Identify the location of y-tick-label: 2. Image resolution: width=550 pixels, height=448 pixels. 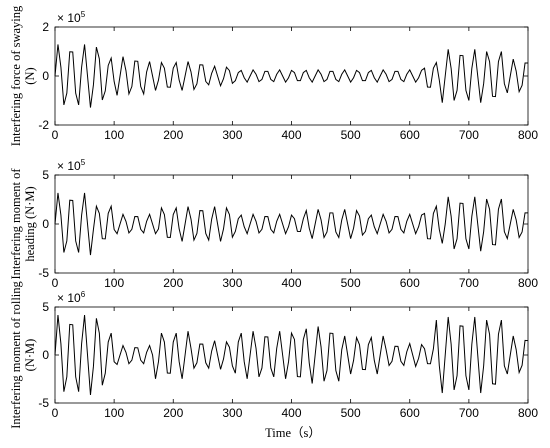
(45, 27).